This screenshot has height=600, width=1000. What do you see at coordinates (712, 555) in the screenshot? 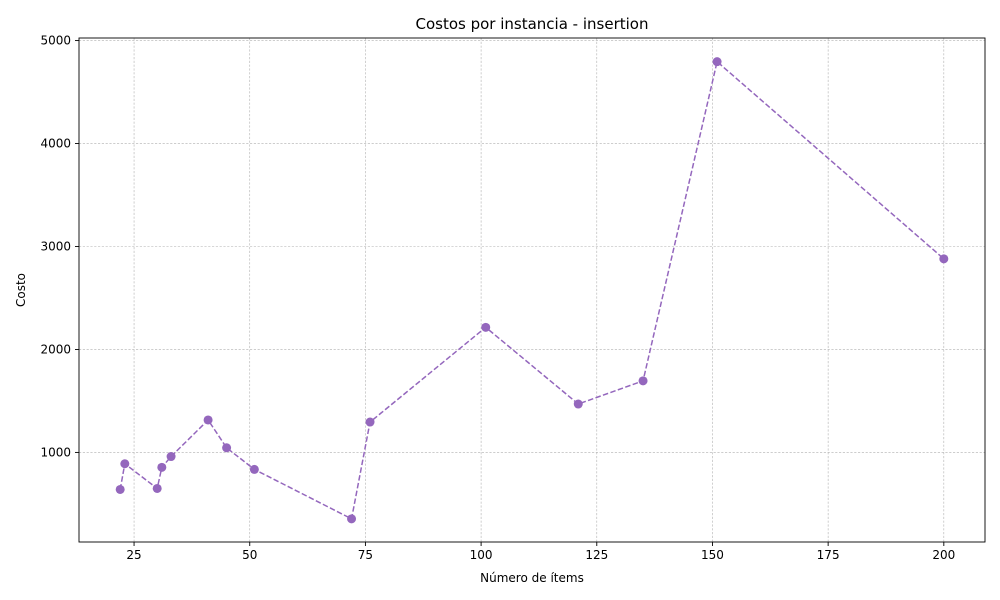
I see `x-tick-label: 150` at bounding box center [712, 555].